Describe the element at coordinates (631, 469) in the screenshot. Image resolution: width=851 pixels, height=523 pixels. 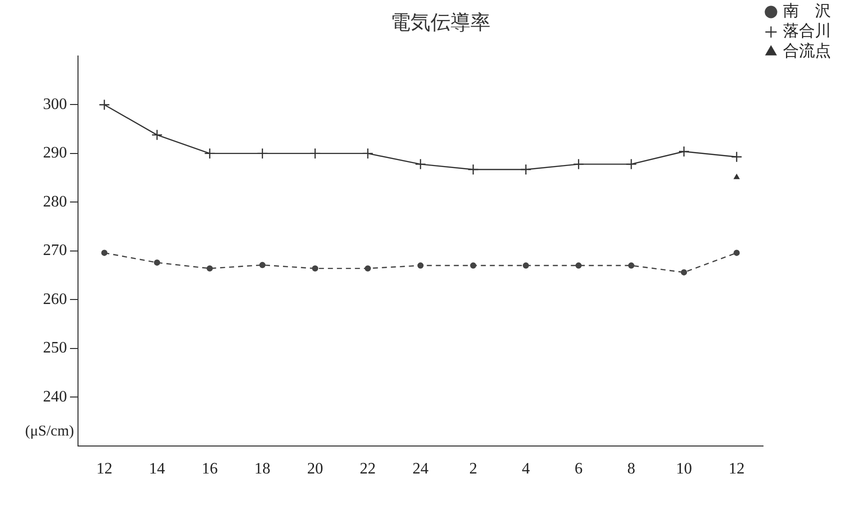
I see `x-tick-label: 8` at that location.